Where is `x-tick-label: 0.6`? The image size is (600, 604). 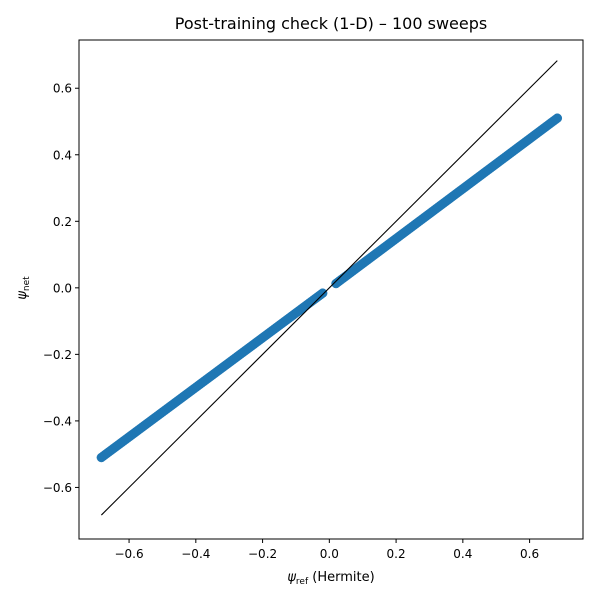 x-tick-label: 0.6 is located at coordinates (529, 554).